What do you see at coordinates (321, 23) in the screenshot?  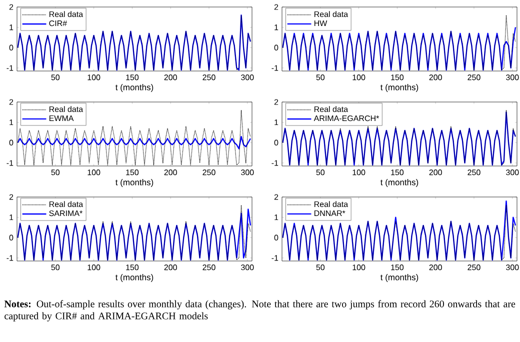 I see `legend-label: HW` at bounding box center [321, 23].